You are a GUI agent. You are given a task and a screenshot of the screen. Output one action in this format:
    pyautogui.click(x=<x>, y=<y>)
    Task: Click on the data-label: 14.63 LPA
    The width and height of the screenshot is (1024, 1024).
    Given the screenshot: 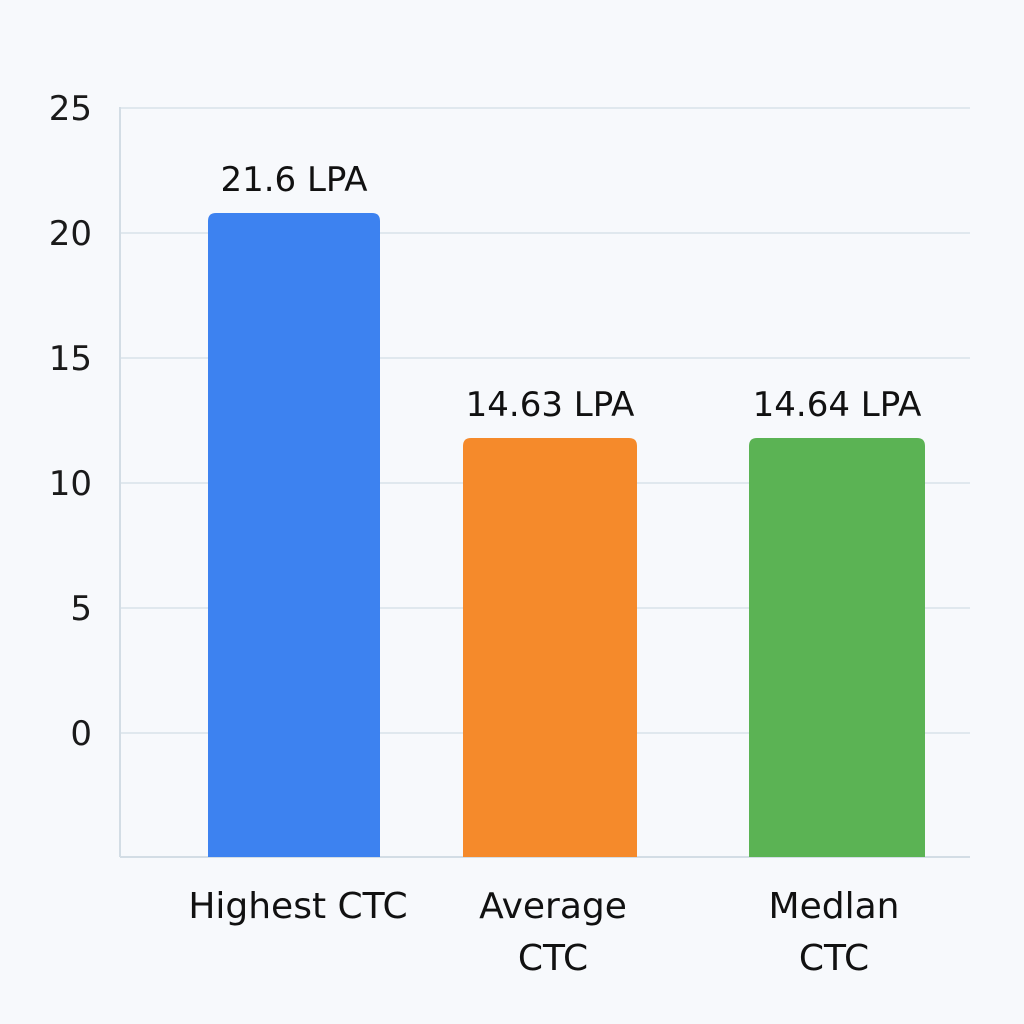 What is the action you would take?
    pyautogui.click(x=550, y=405)
    